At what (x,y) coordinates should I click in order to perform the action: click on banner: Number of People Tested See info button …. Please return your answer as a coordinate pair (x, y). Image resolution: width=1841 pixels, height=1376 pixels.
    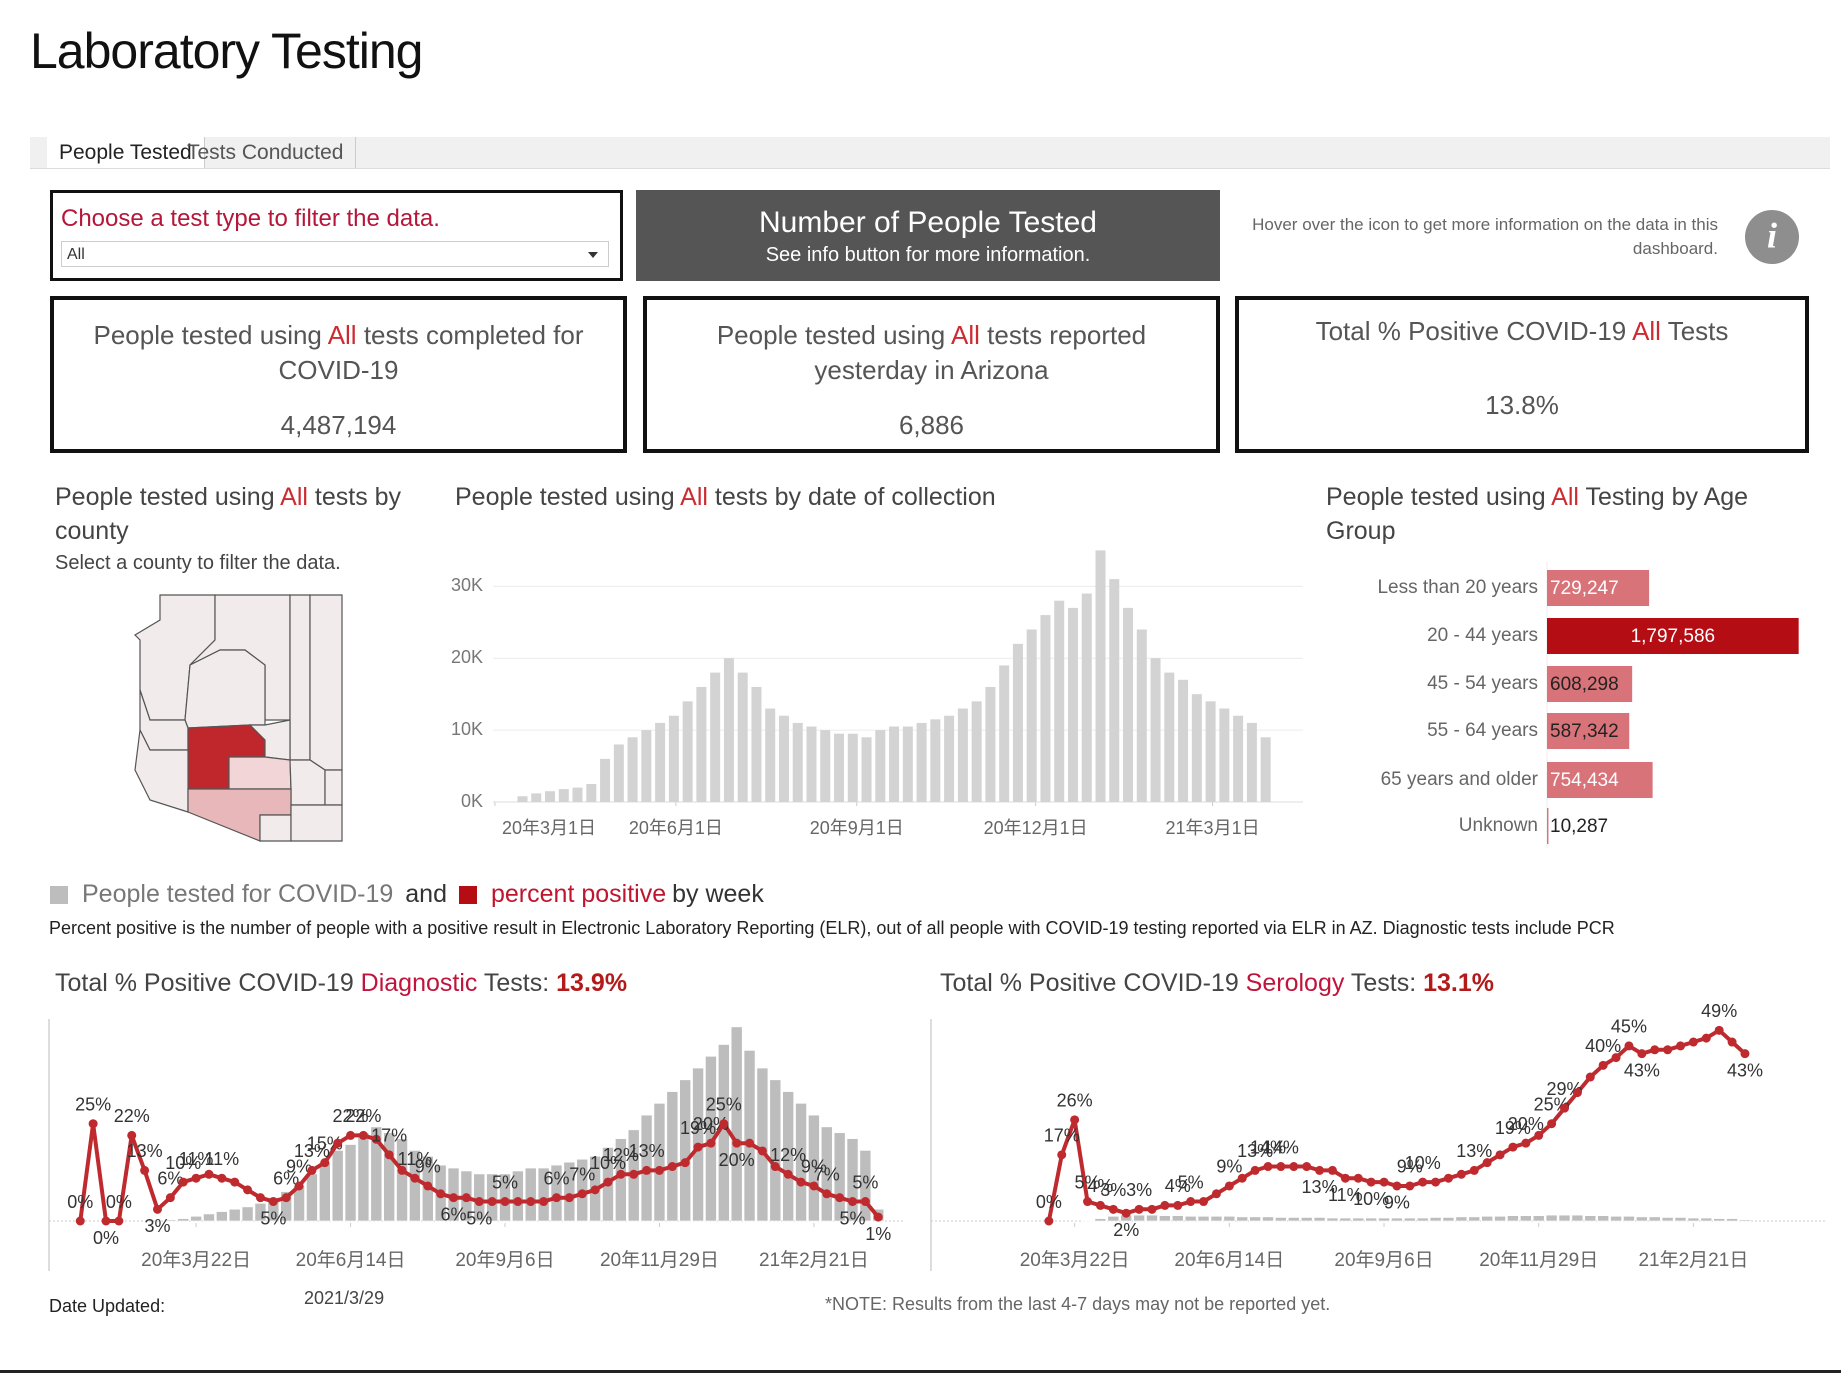
    Looking at the image, I should click on (928, 235).